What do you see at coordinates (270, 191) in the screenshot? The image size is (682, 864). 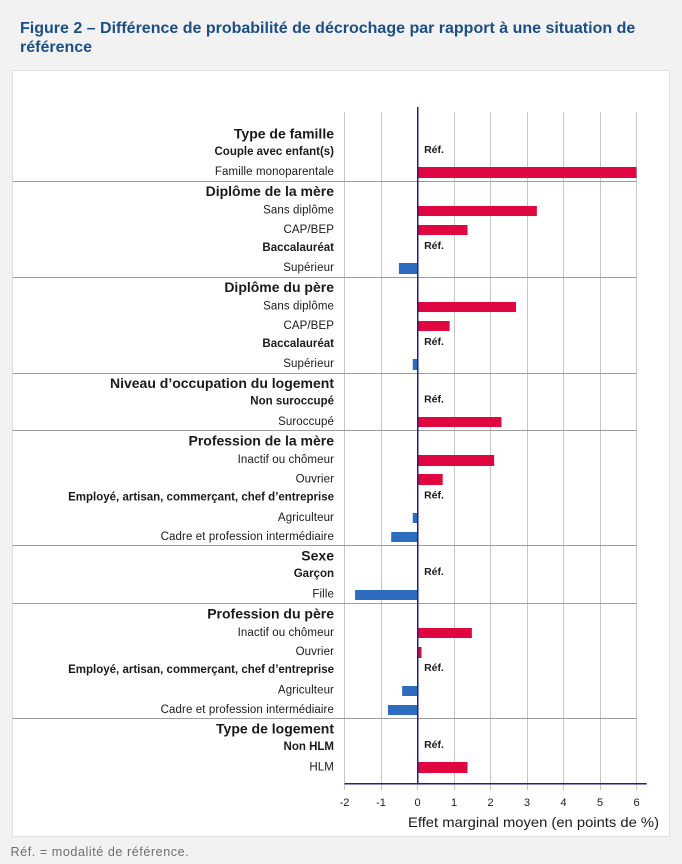 I see `svg-text: Diplôme de la mère` at bounding box center [270, 191].